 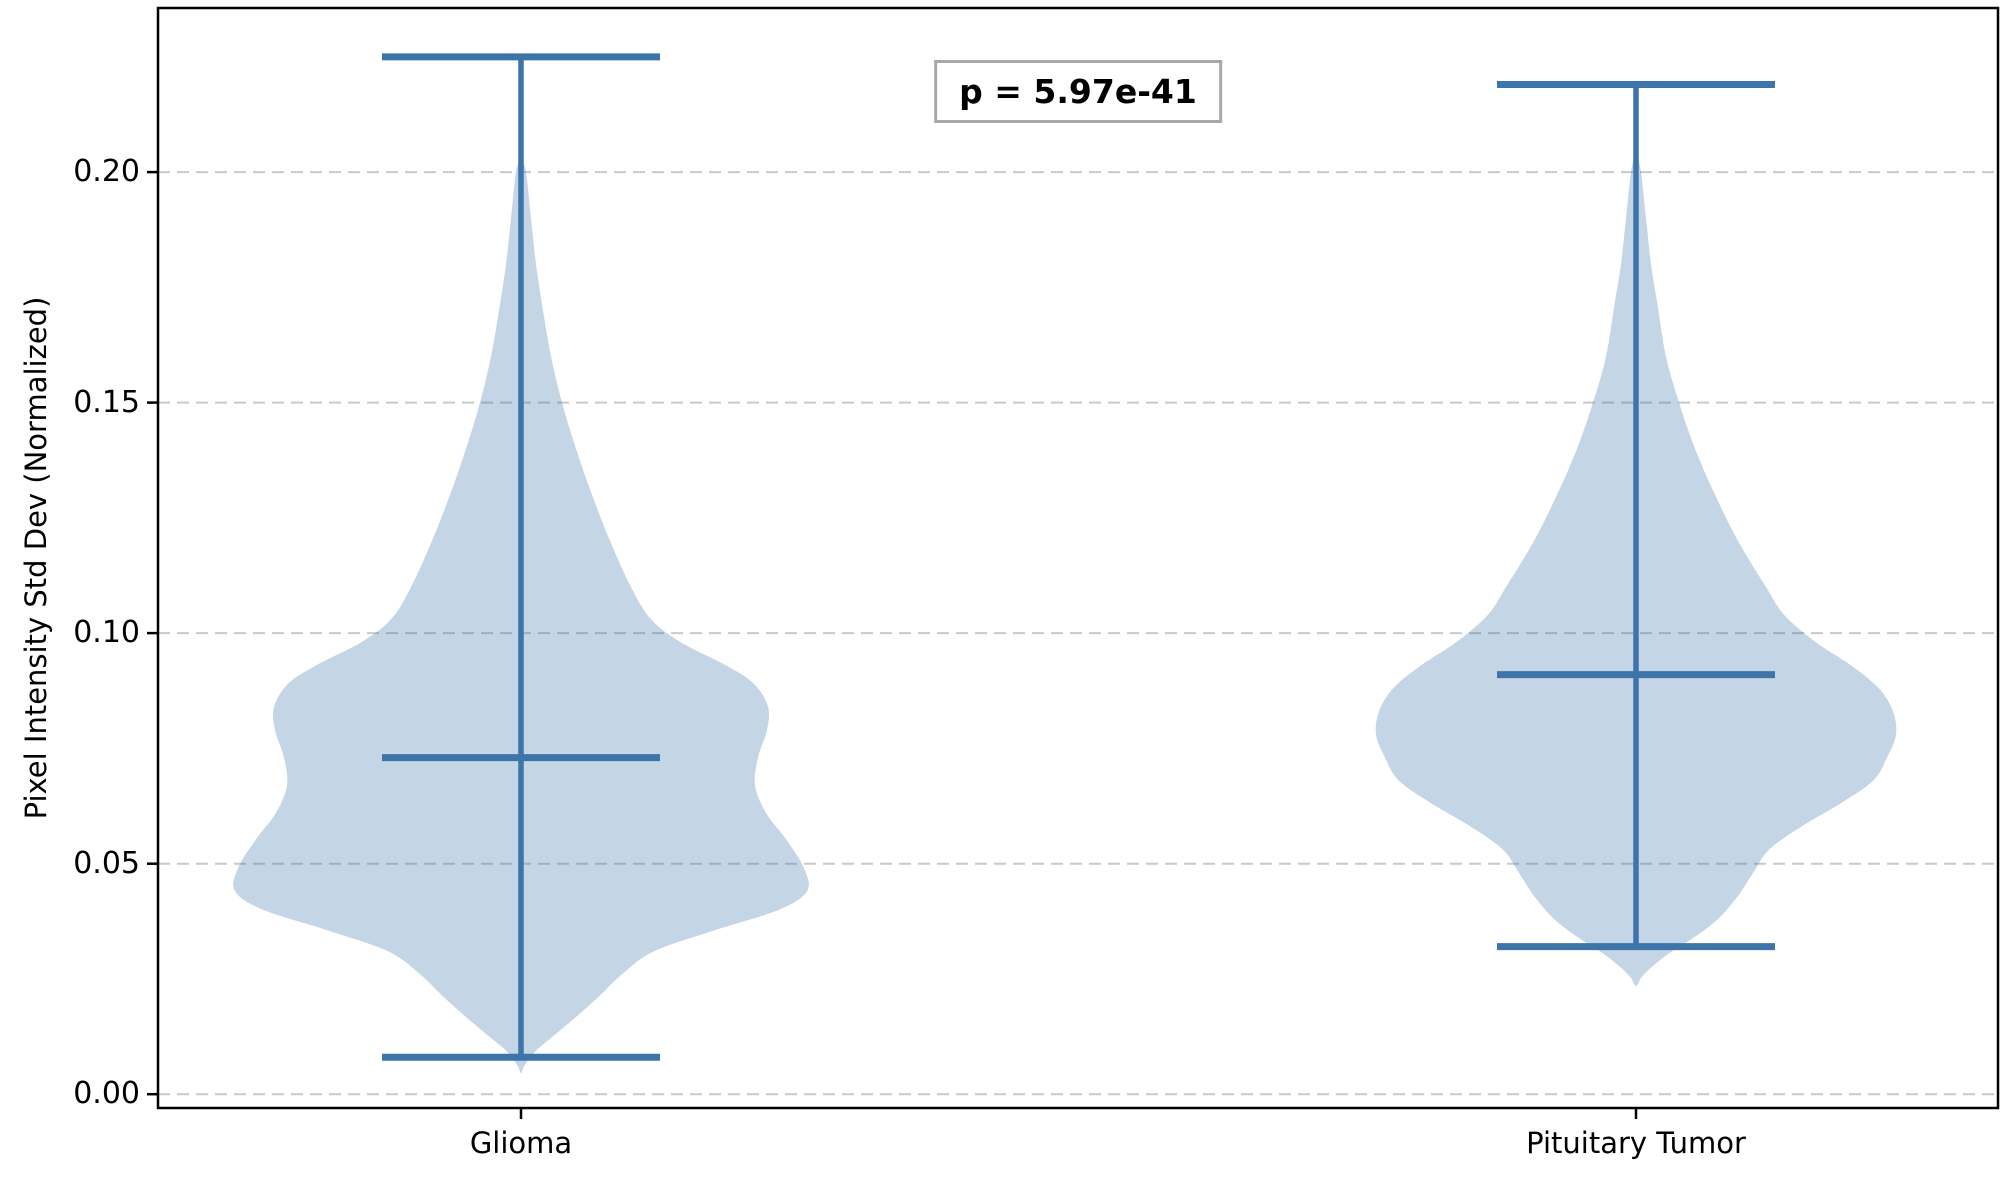 I want to click on y-tick-label: 0.10, so click(x=106, y=633).